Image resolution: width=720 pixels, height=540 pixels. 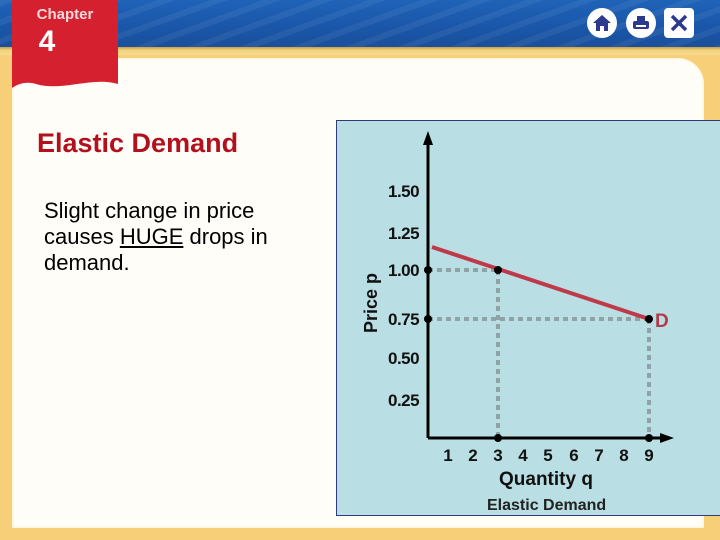 What do you see at coordinates (473, 455) in the screenshot?
I see `x-tick-label: 2` at bounding box center [473, 455].